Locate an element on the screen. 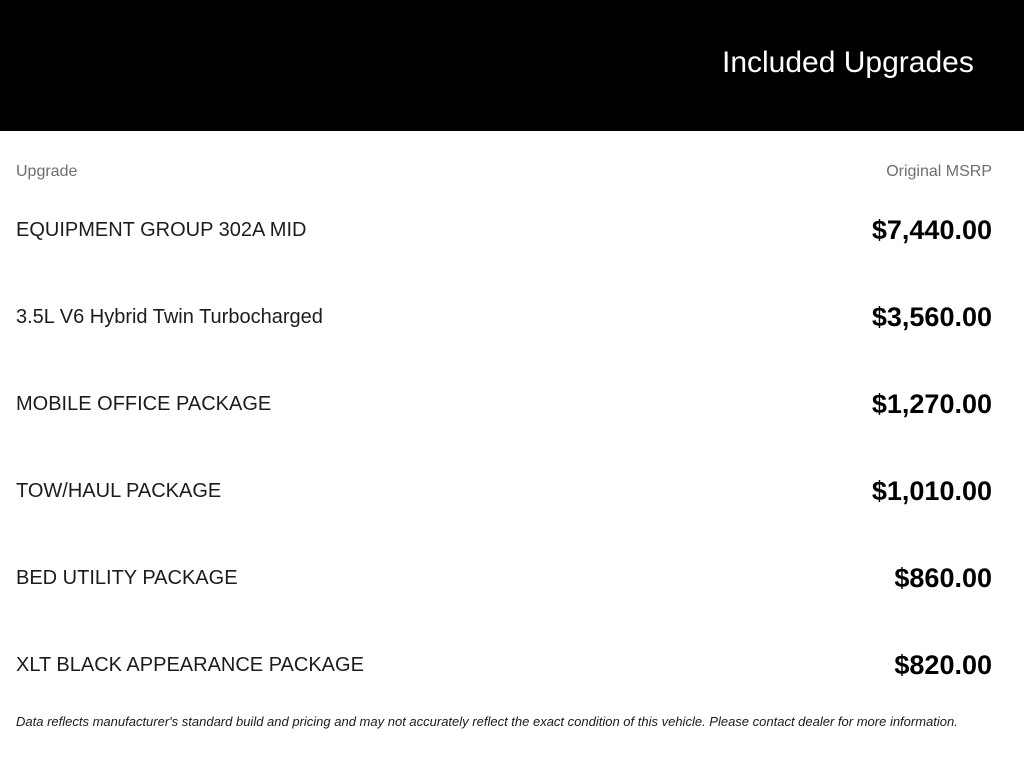  upgrade-price: $860.00 is located at coordinates (943, 578).